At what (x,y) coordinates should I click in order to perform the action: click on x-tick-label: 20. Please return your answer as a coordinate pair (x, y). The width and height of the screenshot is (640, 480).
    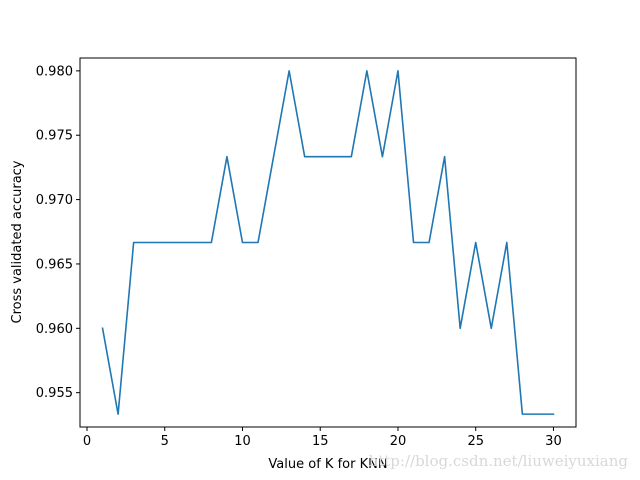
    Looking at the image, I should click on (398, 441).